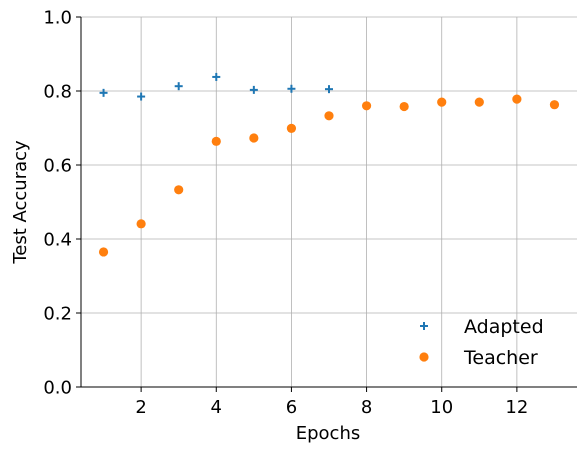 The width and height of the screenshot is (586, 452). I want to click on y-tick-label: 1.0, so click(57, 18).